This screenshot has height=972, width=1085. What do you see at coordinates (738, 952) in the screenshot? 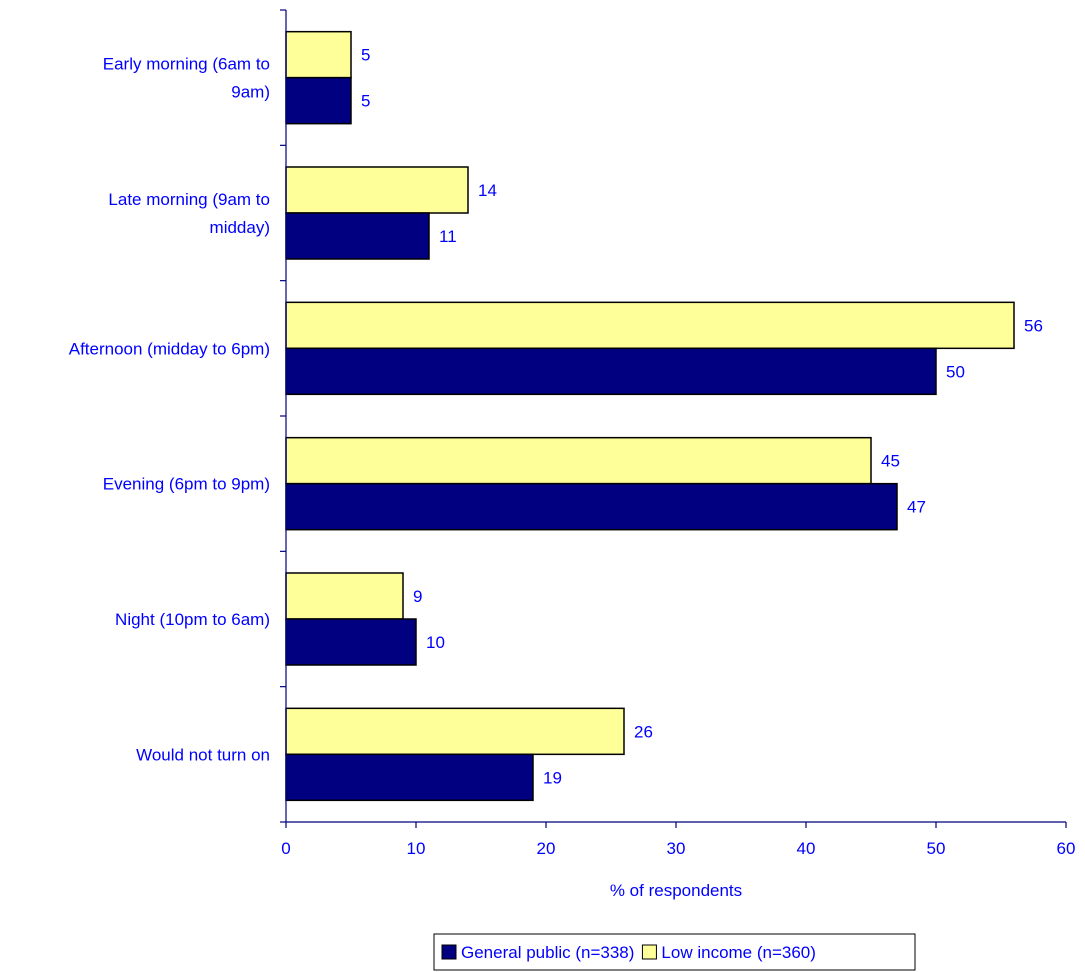
I see `legend-label: Low income (n=360)` at bounding box center [738, 952].